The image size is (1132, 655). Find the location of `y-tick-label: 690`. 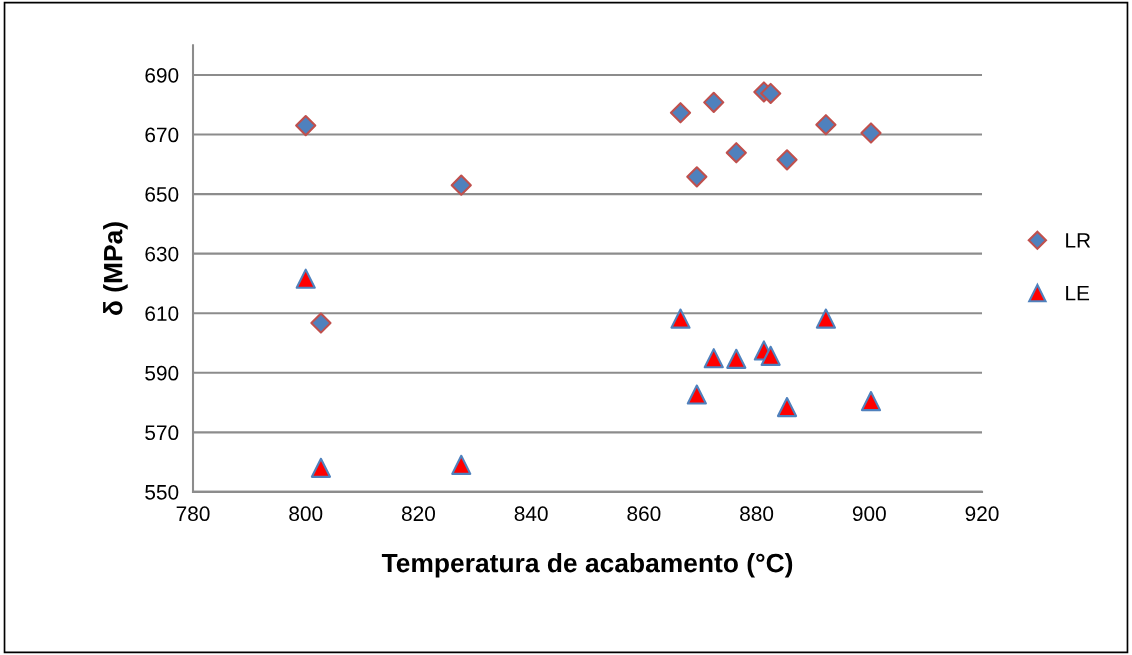

y-tick-label: 690 is located at coordinates (162, 75).